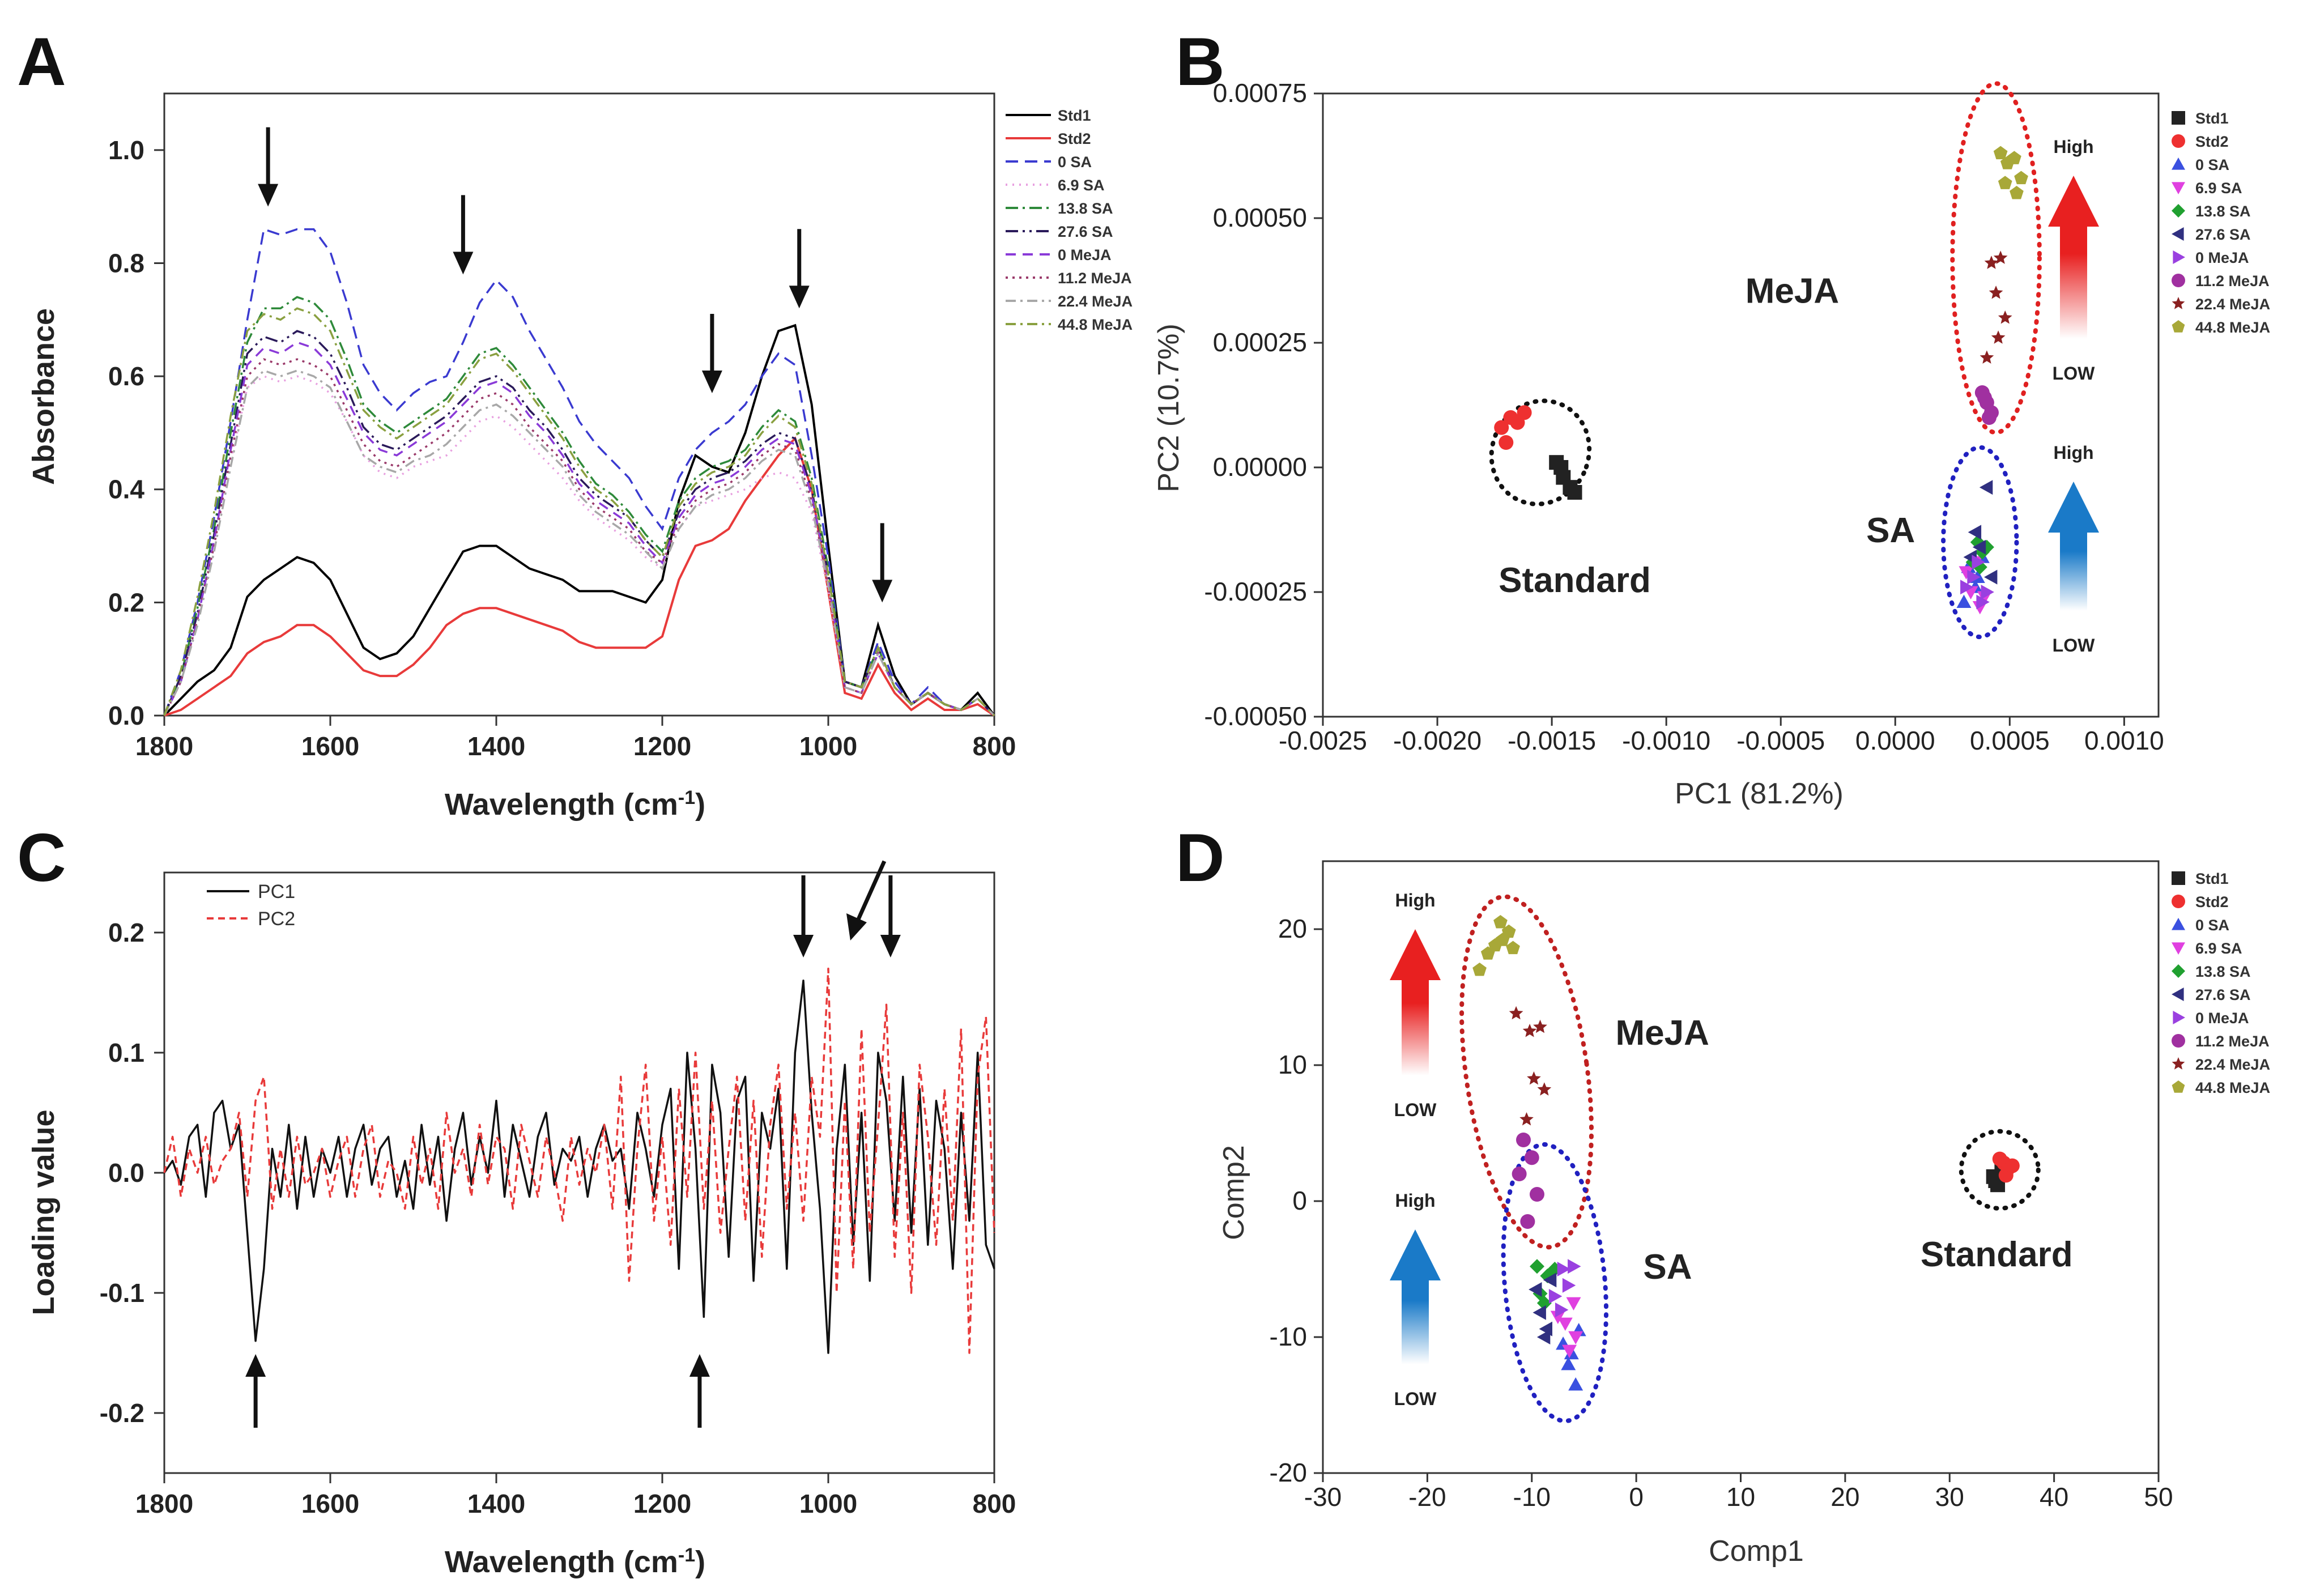 Image resolution: width=2303 pixels, height=1596 pixels. What do you see at coordinates (866, 900) in the screenshot?
I see `panel-c-arrow-diagonal` at bounding box center [866, 900].